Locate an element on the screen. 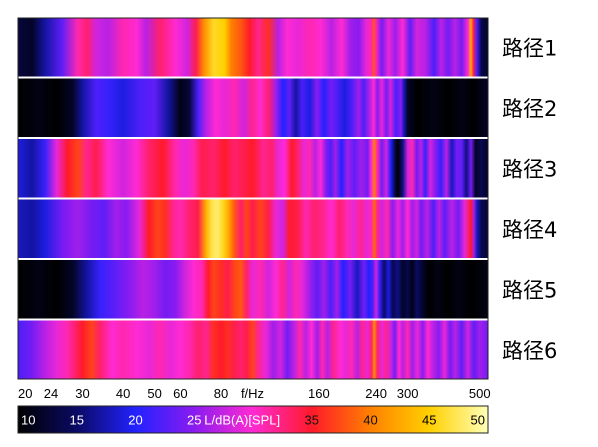 The width and height of the screenshot is (598, 447). colorbar-unit-label: L/dB(A)[SPL] is located at coordinates (242, 420).